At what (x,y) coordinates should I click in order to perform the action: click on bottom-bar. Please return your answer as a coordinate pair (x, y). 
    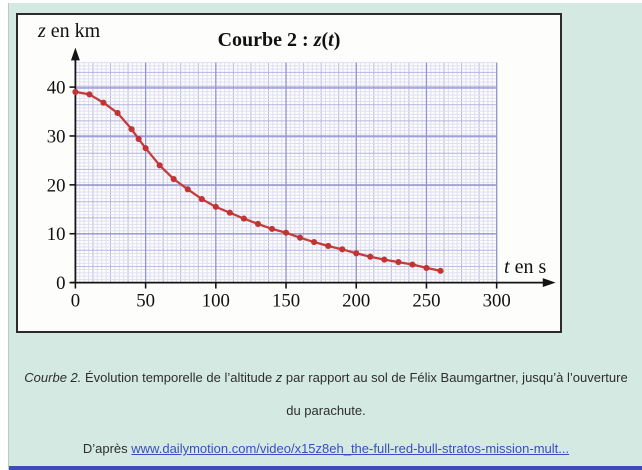
    Looking at the image, I should click on (325, 468).